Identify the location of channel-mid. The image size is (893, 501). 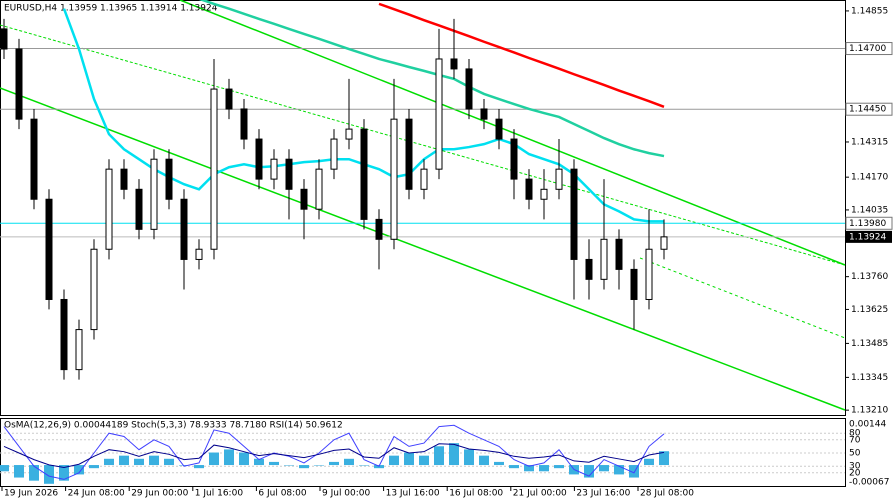
(742, 298).